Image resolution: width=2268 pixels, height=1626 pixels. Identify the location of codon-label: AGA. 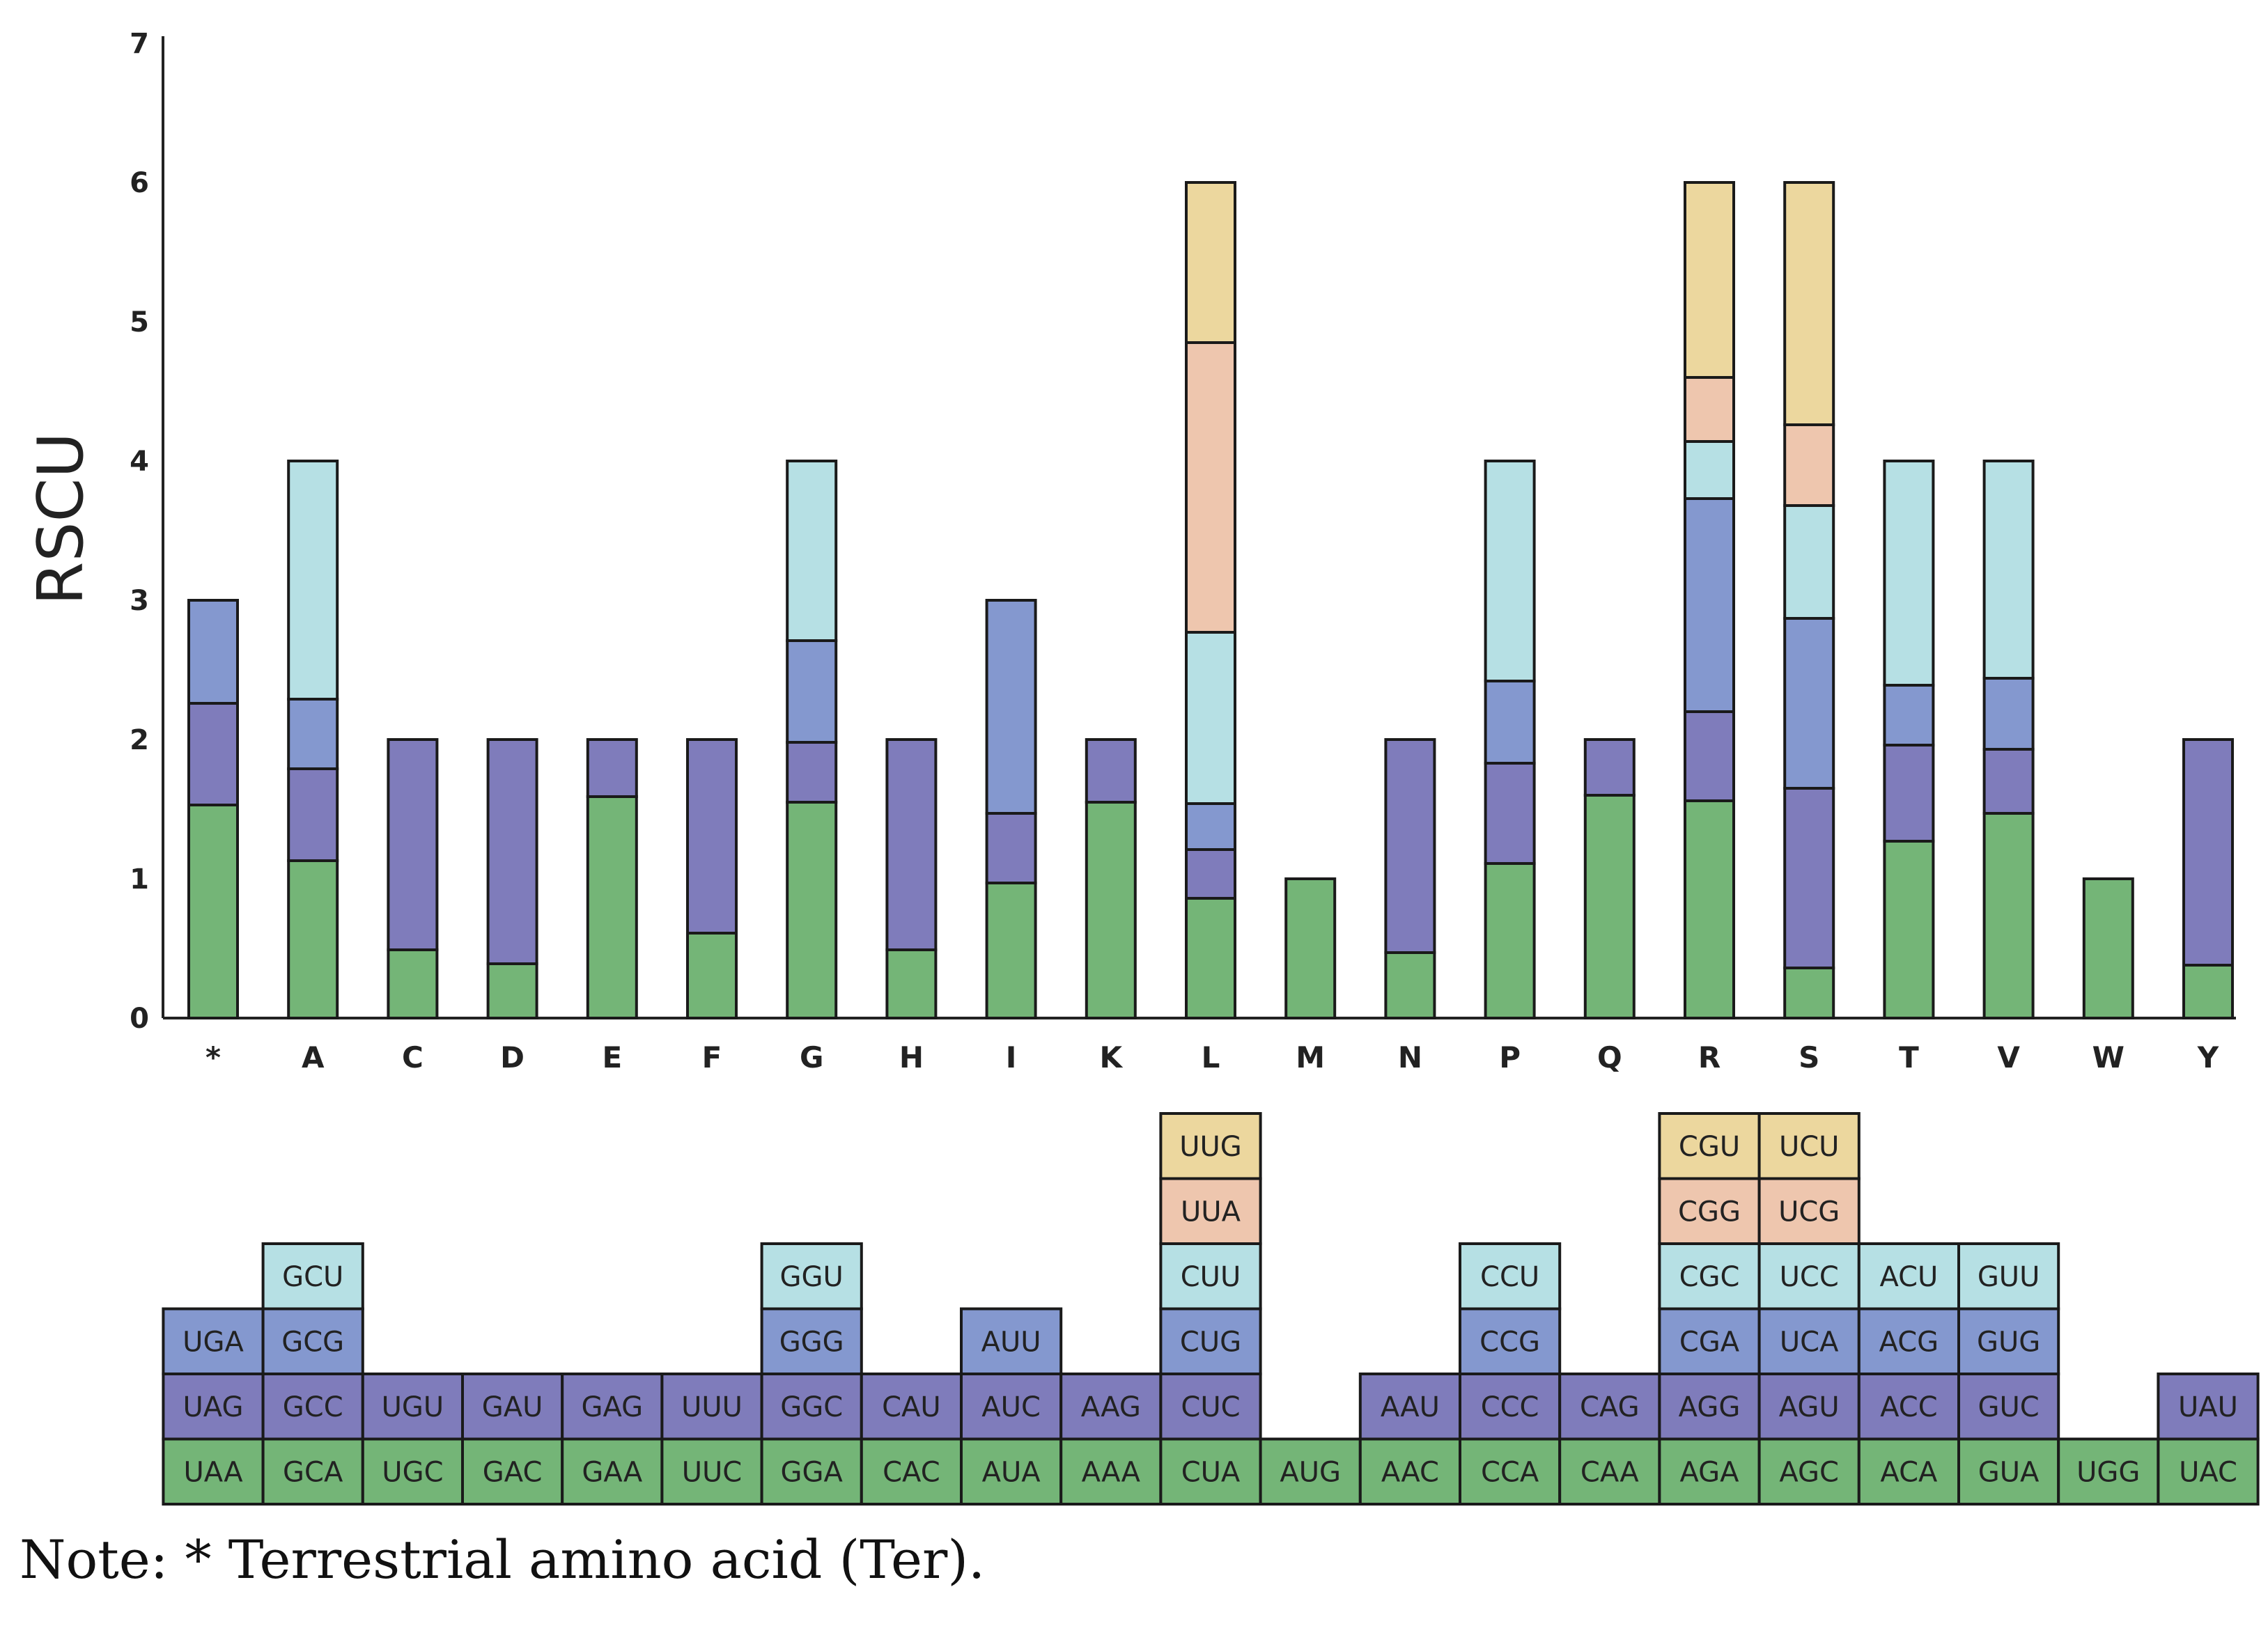
(1709, 1472).